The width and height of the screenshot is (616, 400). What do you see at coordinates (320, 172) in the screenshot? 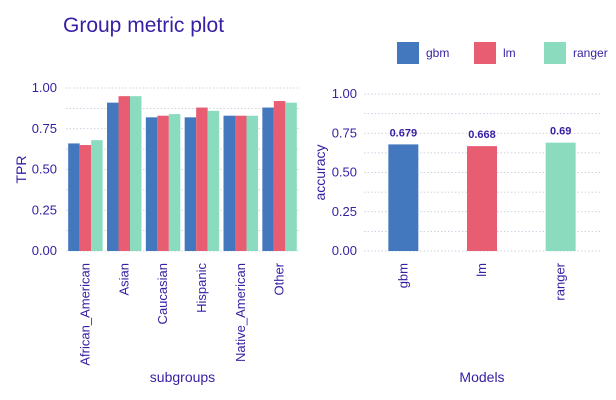
I see `y-axis-label: accuracy` at bounding box center [320, 172].